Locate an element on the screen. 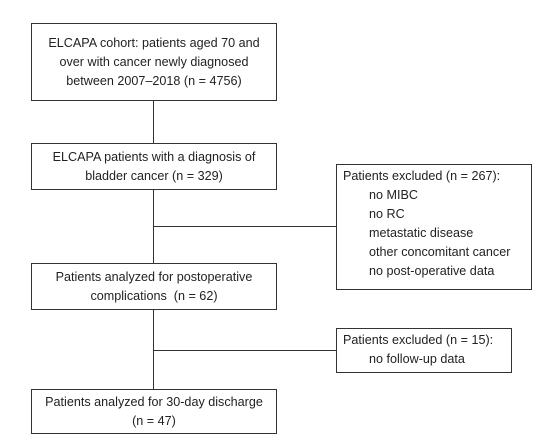 The width and height of the screenshot is (550, 443). connector-cohort-to-bladder is located at coordinates (154, 122).